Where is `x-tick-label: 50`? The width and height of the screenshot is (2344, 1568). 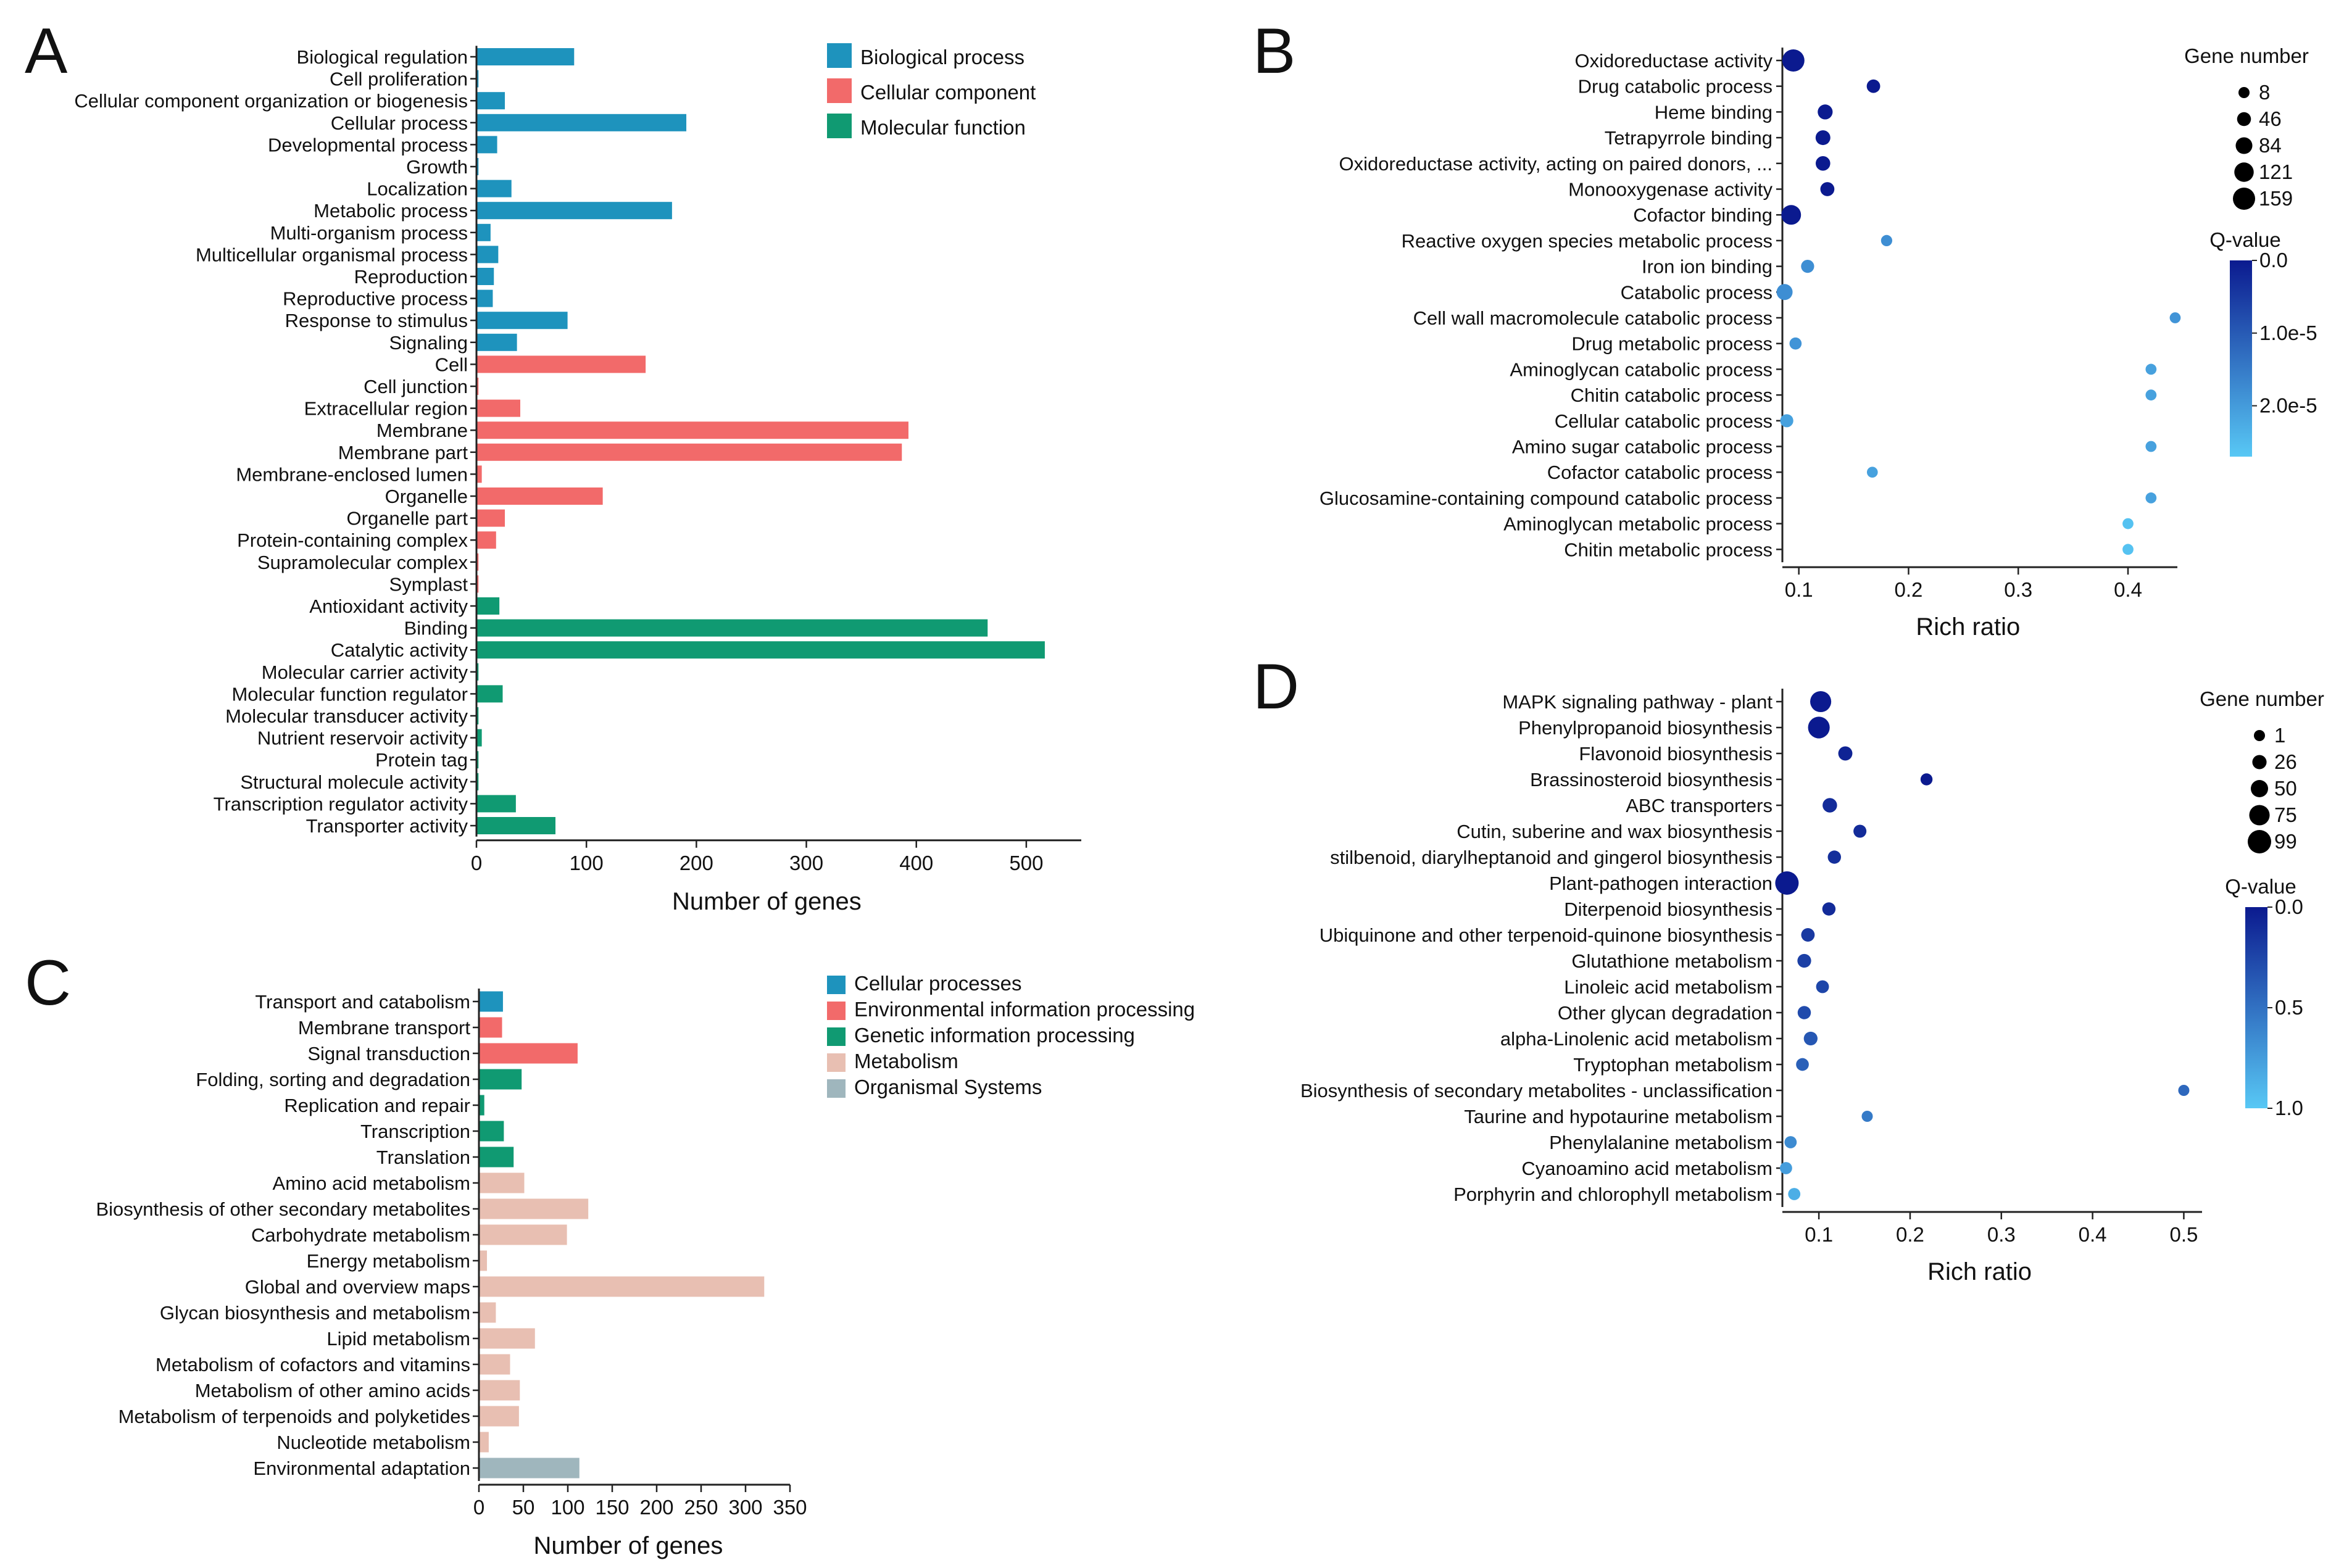 x-tick-label: 50 is located at coordinates (523, 1507).